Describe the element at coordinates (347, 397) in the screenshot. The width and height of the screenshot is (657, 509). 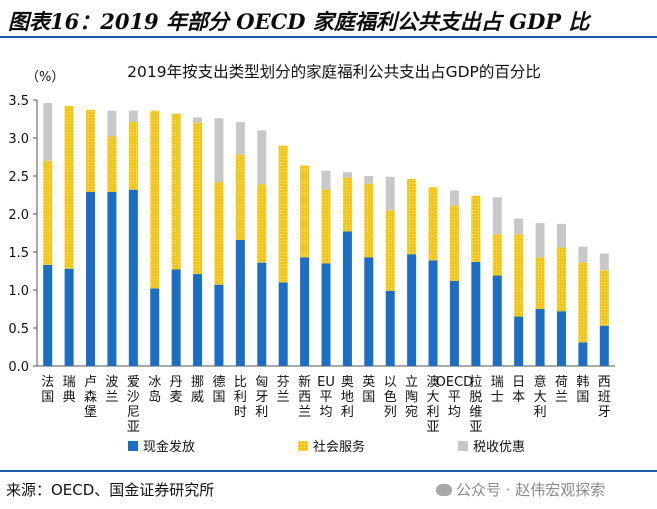
I see `x-tick-label: 奥地利` at that location.